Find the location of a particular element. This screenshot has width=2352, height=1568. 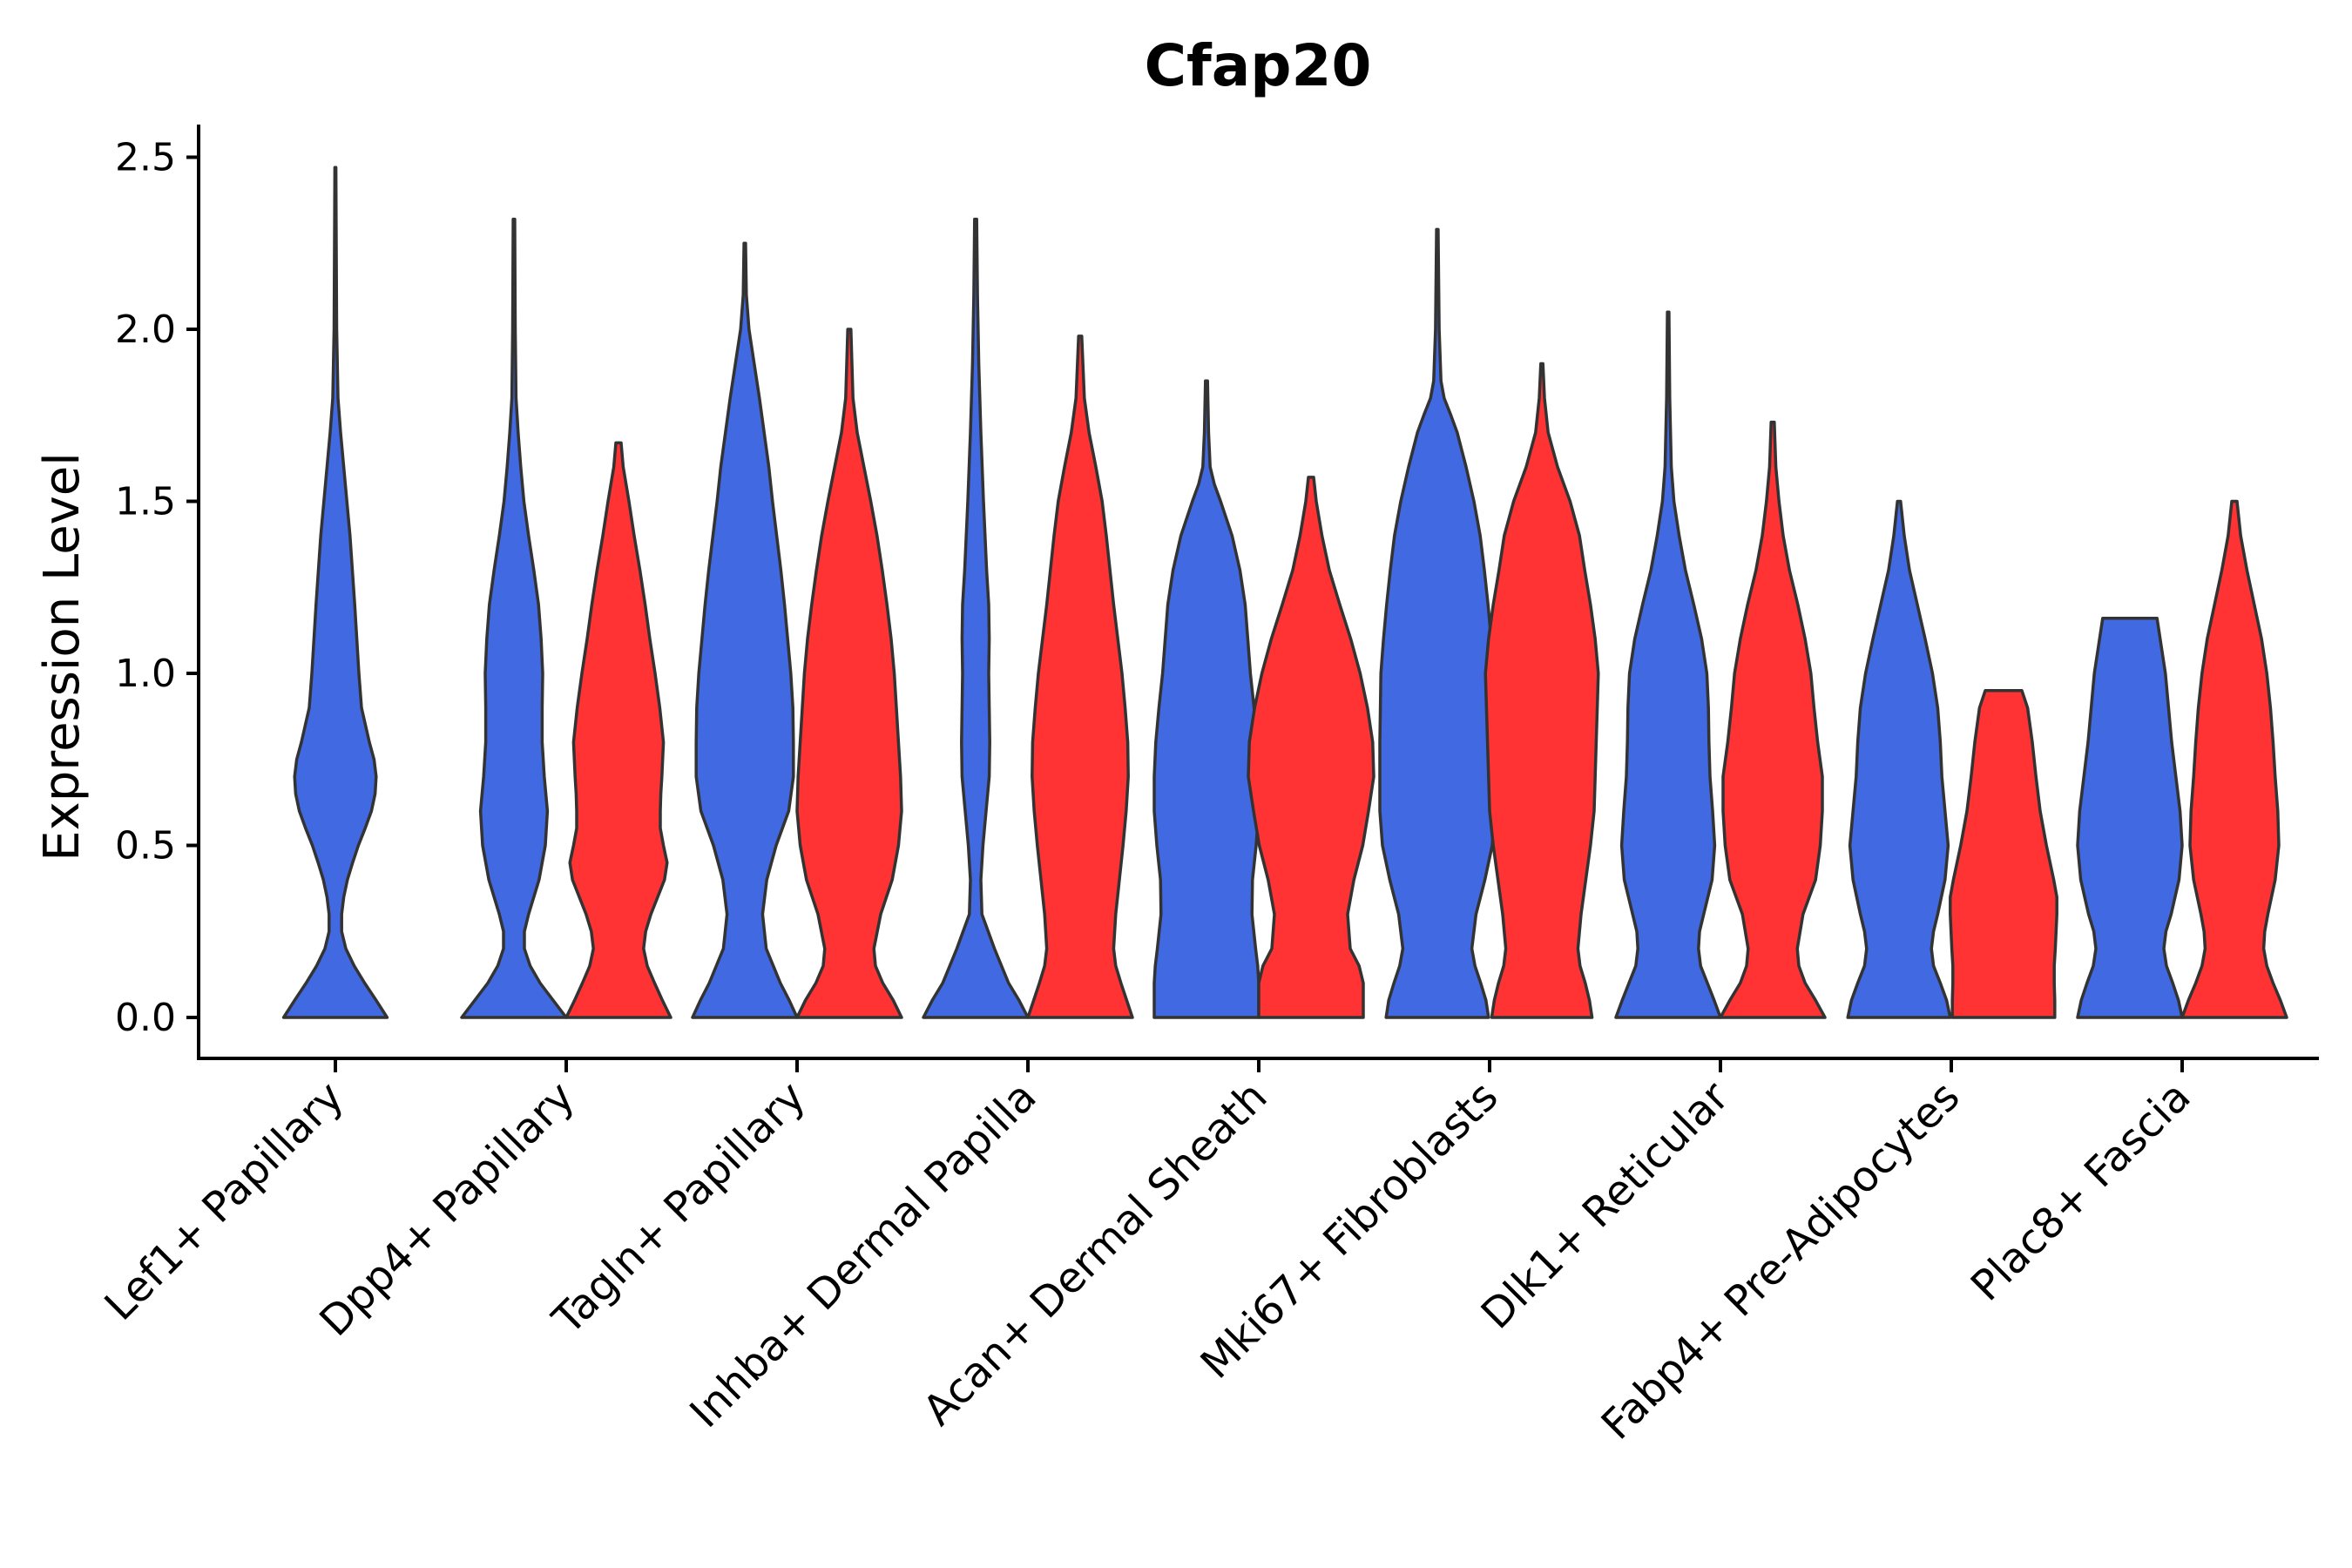

chart-title: Cfap20 is located at coordinates (1258, 66).